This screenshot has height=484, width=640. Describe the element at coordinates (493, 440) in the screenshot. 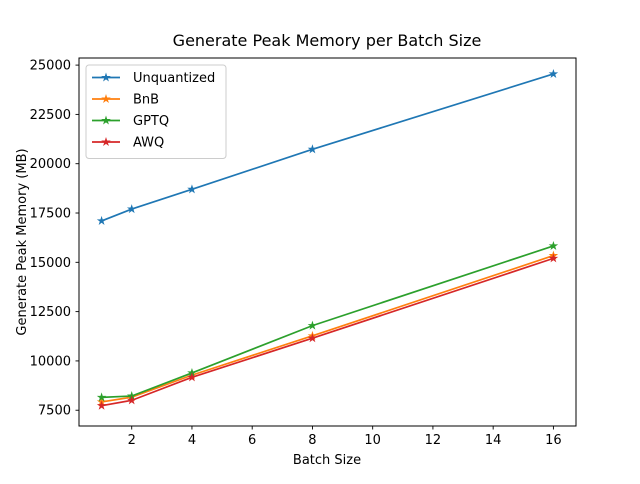

I see `x-tick-label: 14` at that location.